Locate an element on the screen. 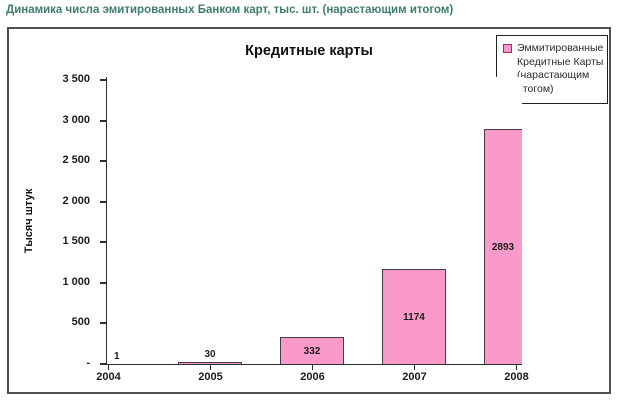 The height and width of the screenshot is (403, 619). bar-value-label-2007: 1174 is located at coordinates (414, 317).